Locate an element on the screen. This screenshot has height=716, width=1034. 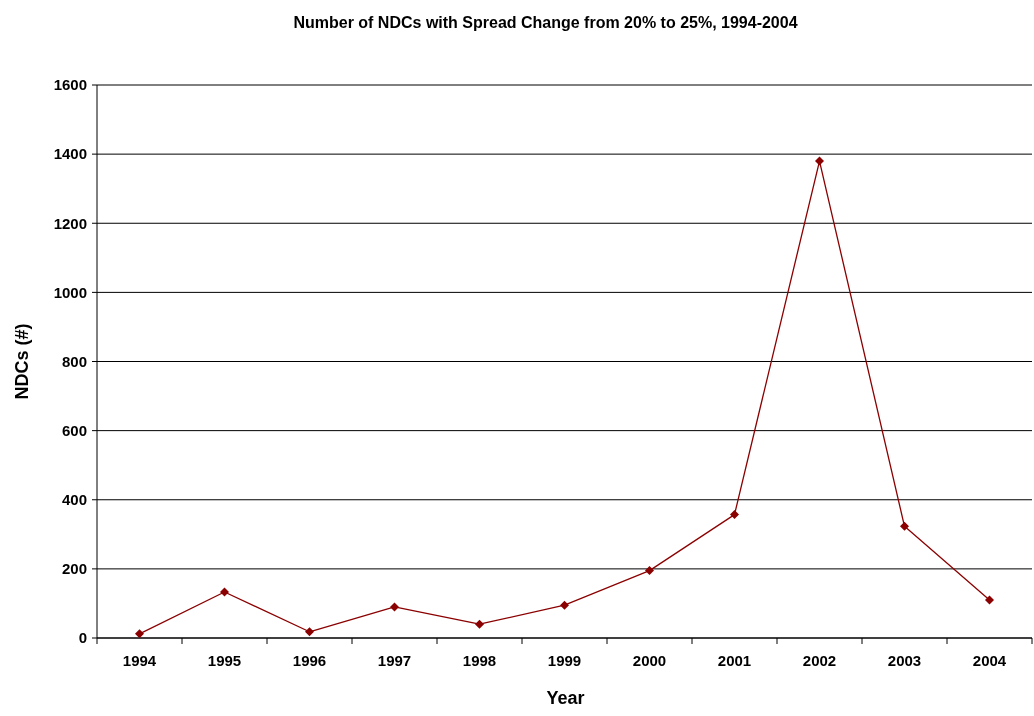
x-tick-label: 1999 is located at coordinates (564, 660).